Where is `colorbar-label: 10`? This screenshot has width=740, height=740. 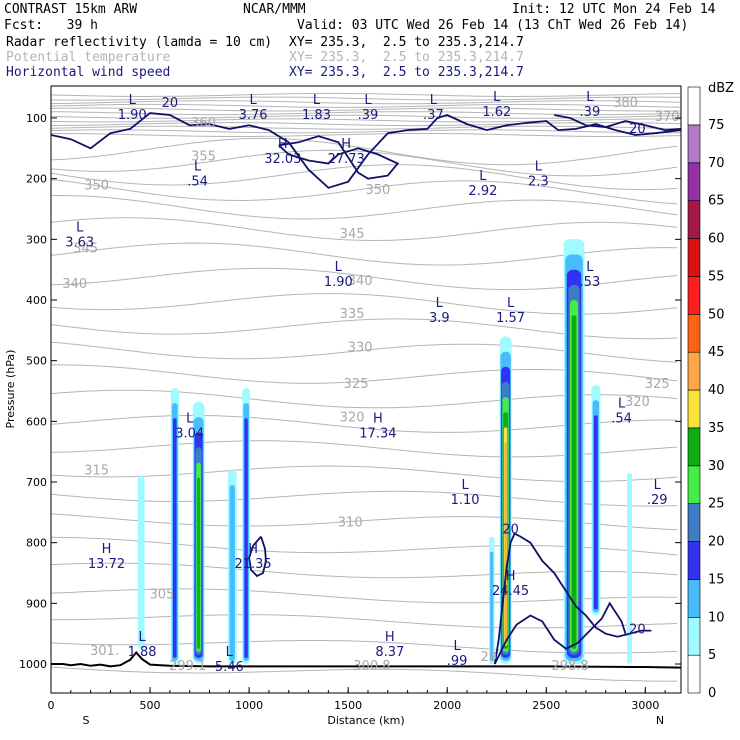
colorbar-label: 10 is located at coordinates (716, 617).